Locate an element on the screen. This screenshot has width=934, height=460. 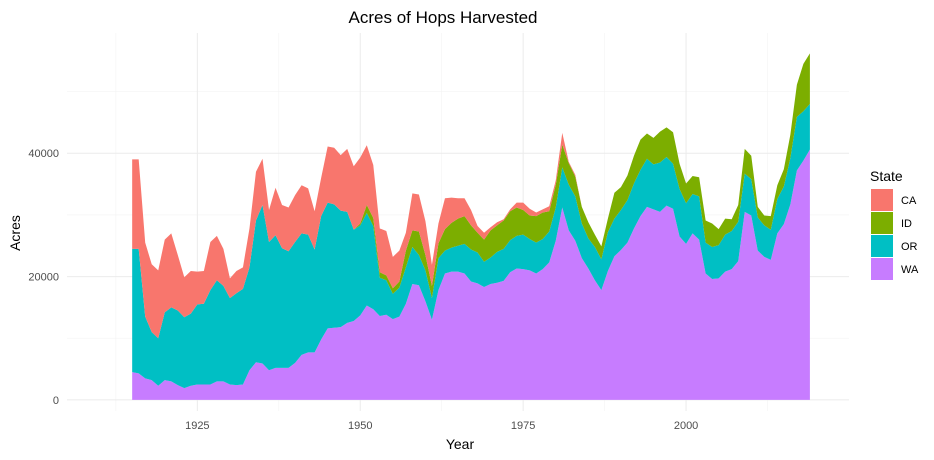
x-tick-label: 1975 is located at coordinates (523, 426).